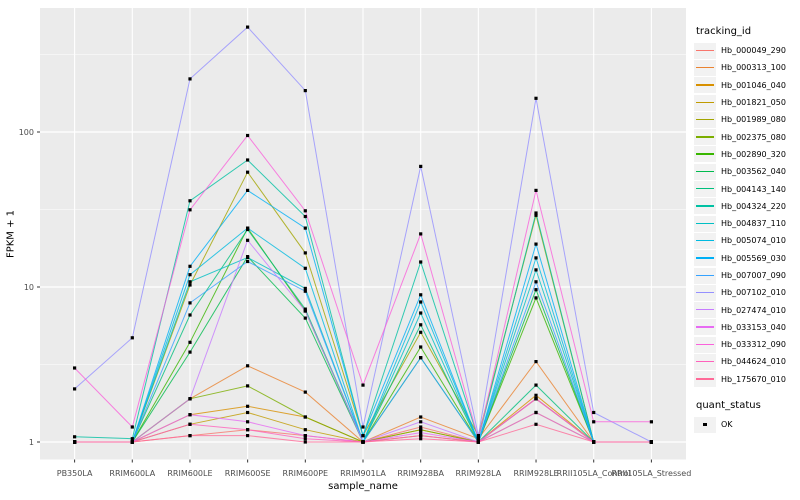 This screenshot has width=800, height=500. I want to click on y-tick-label: 1, so click(31, 442).